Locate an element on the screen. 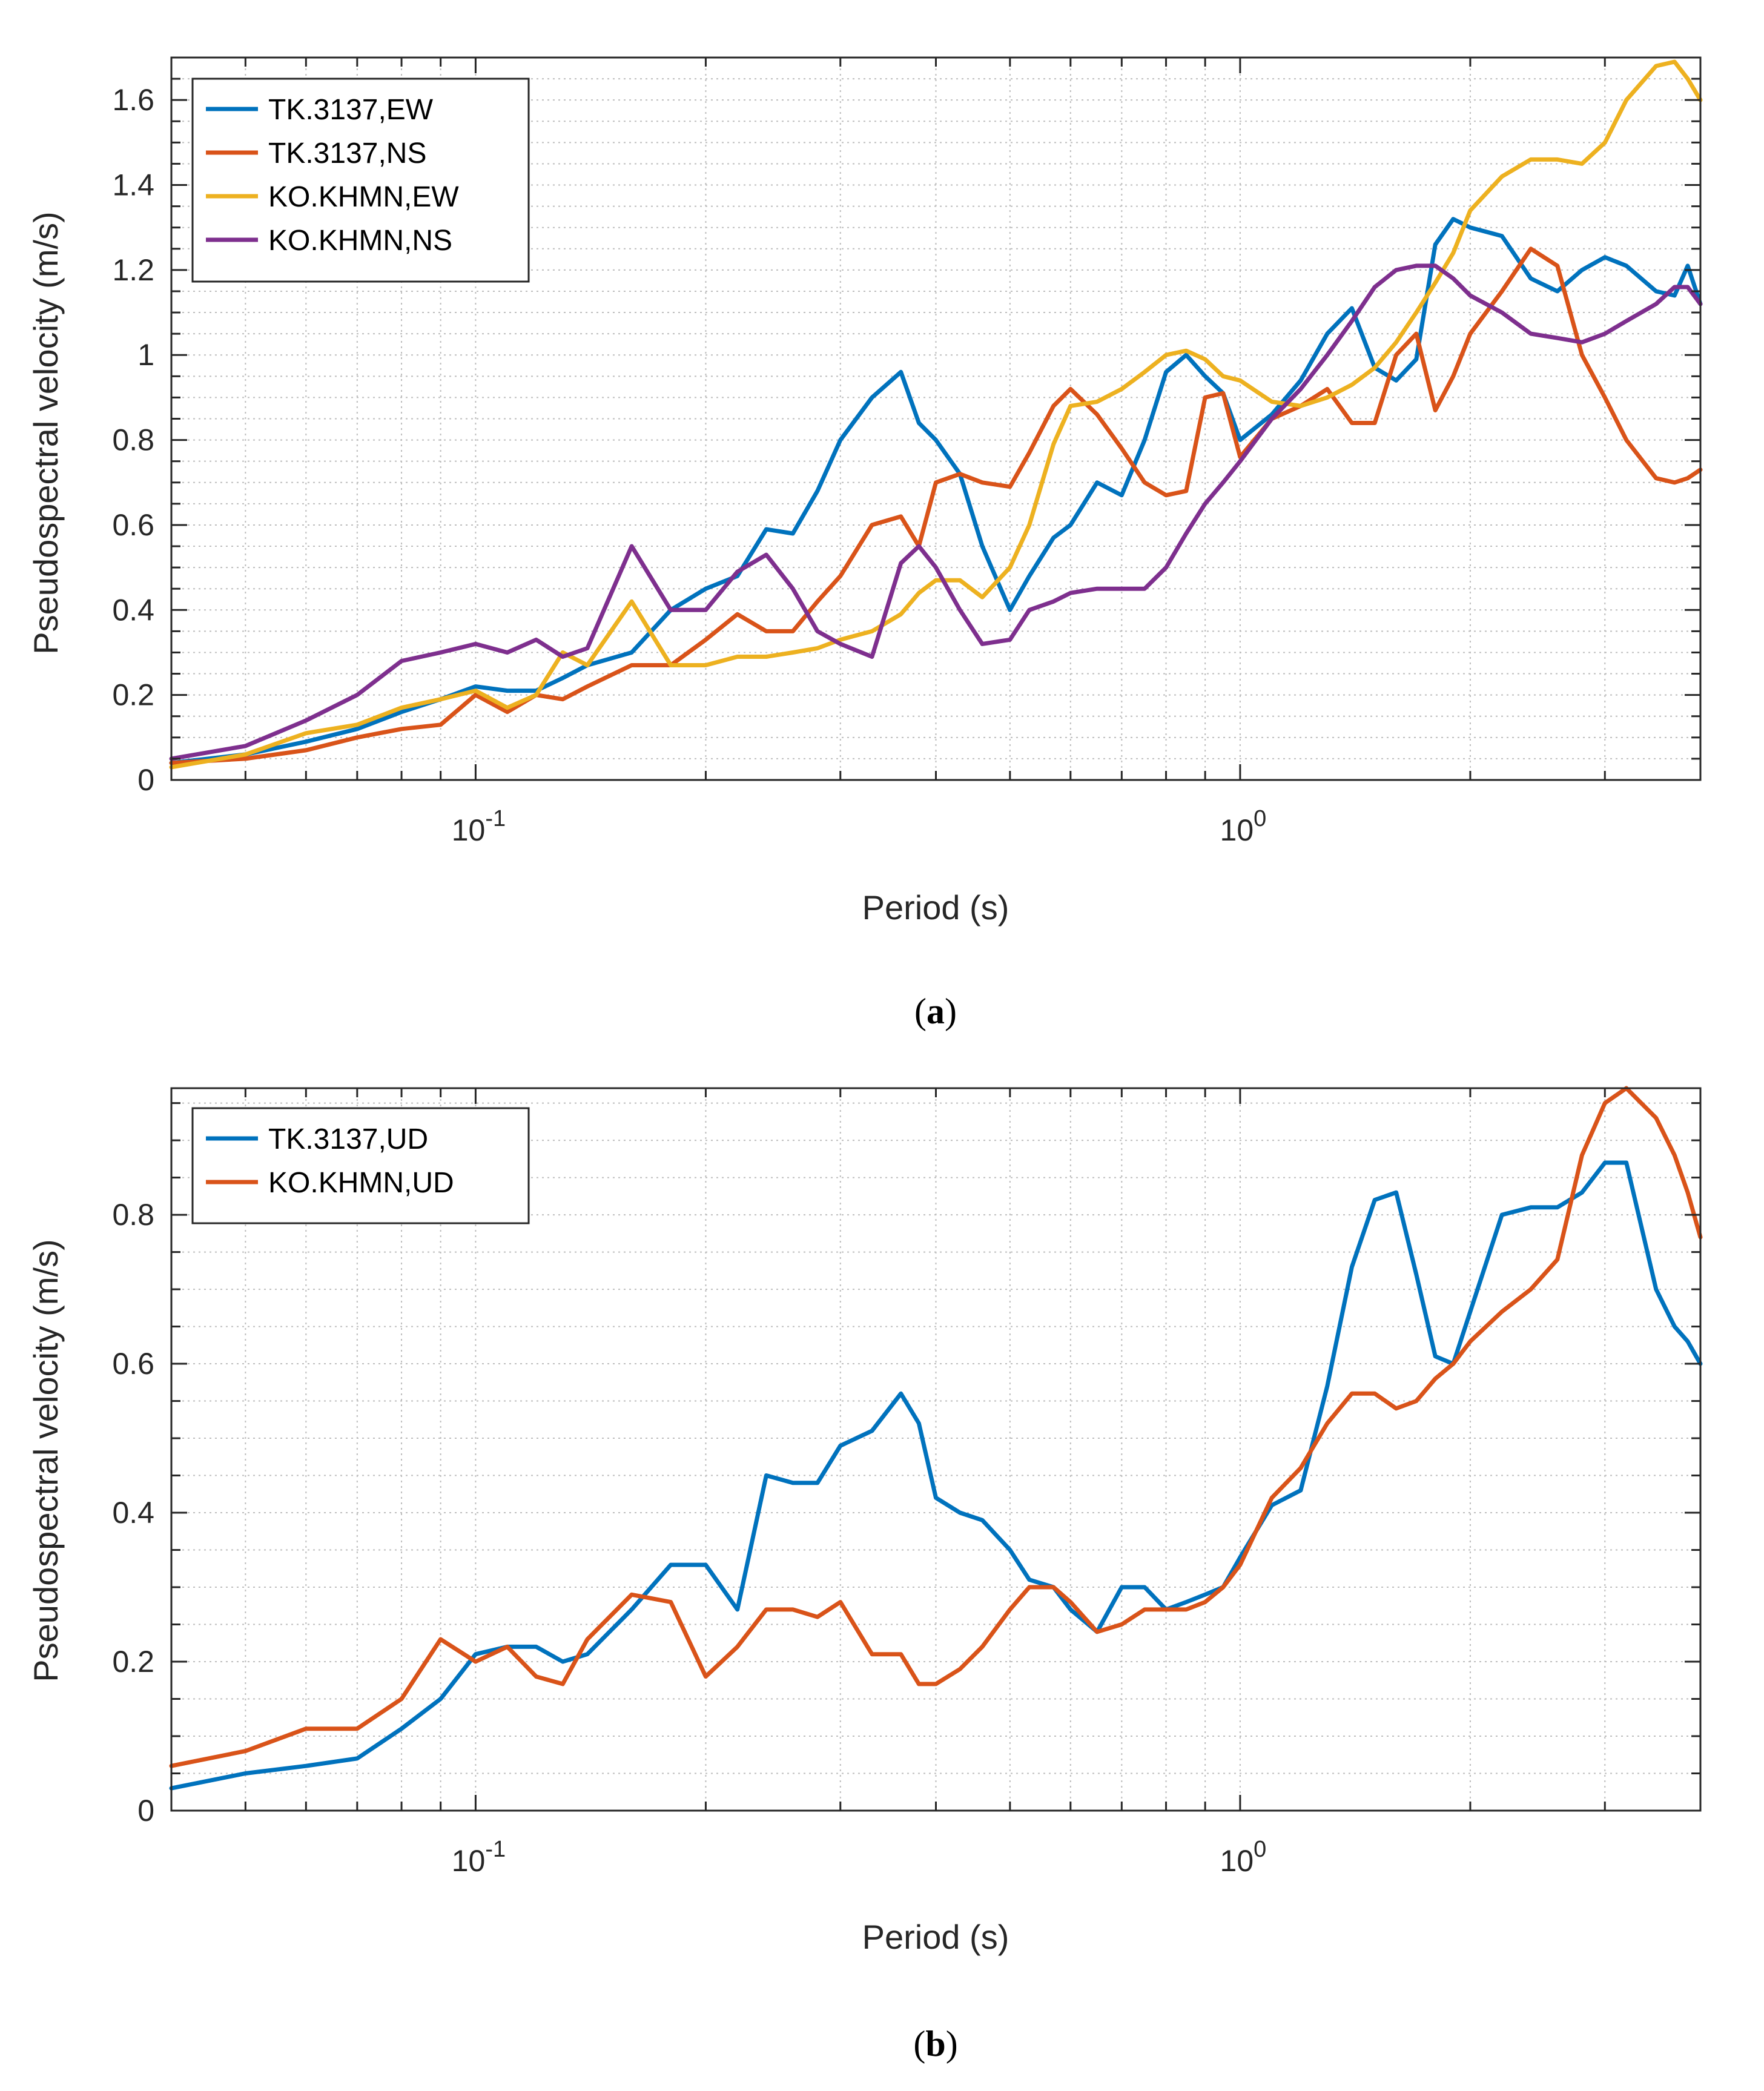 The height and width of the screenshot is (2091, 1764). panel-b-caption-letter: b is located at coordinates (935, 2044).